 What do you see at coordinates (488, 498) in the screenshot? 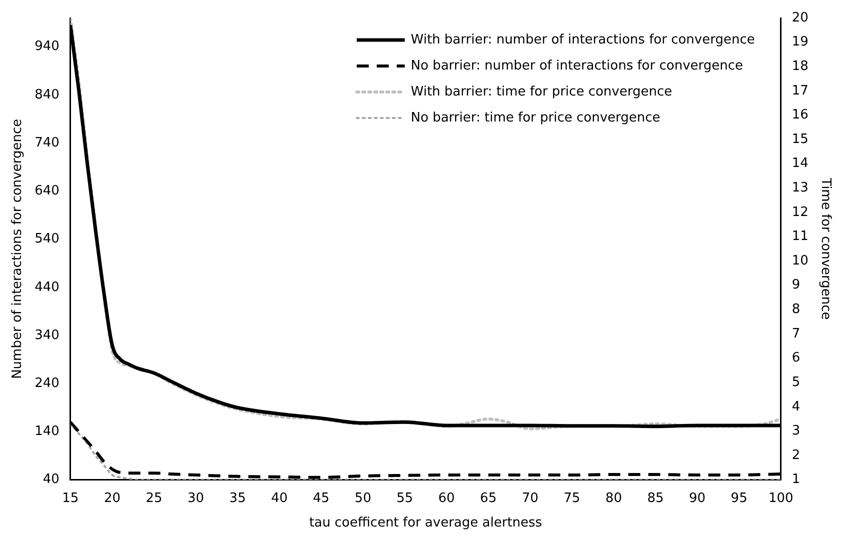
I see `x-tick-label: 65` at bounding box center [488, 498].